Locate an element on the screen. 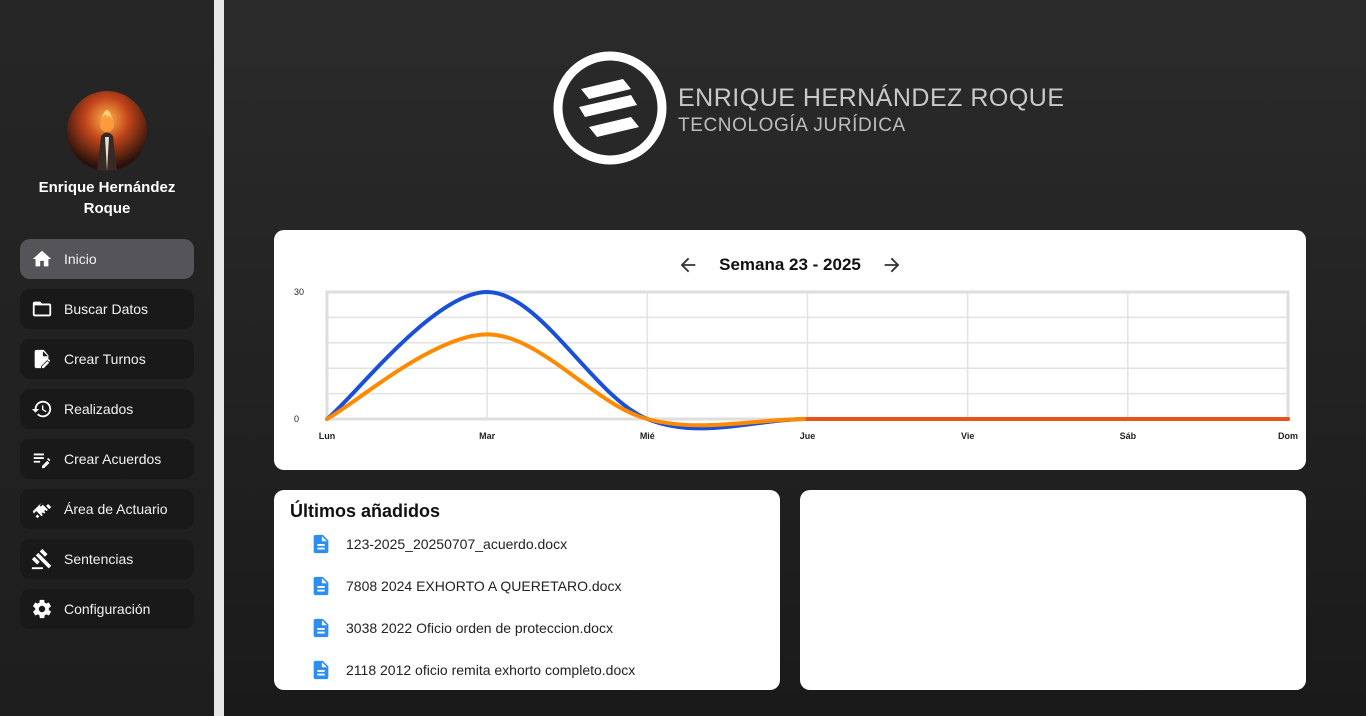 This screenshot has width=1366, height=716. nav-item-configuracion: Configuración is located at coordinates (107, 609).